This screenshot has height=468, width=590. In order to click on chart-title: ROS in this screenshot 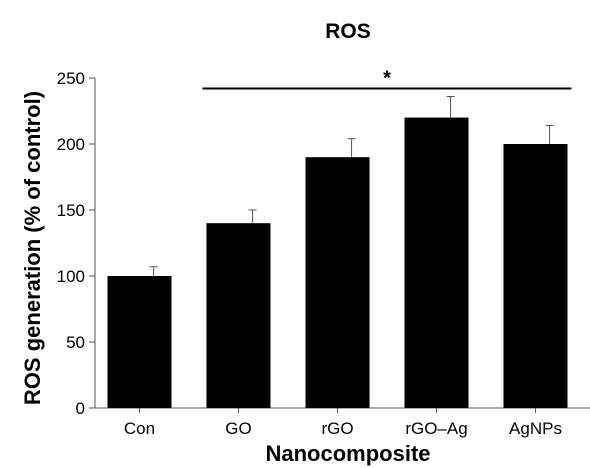, I will do `click(348, 31)`.